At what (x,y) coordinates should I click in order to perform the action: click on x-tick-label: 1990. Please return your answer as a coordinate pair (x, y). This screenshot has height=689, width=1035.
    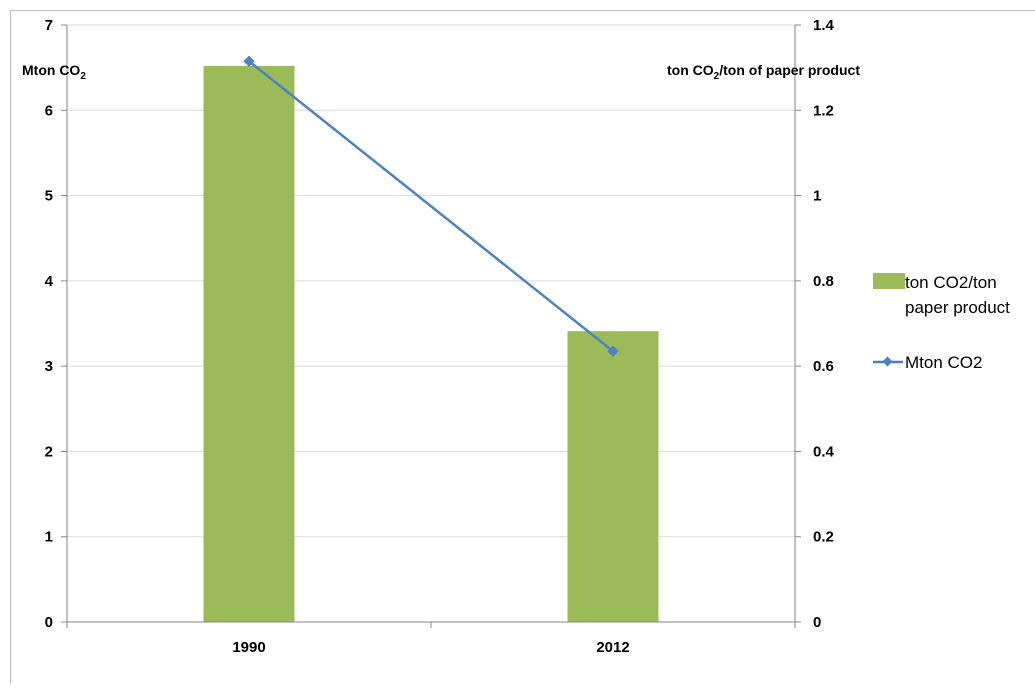
    Looking at the image, I should click on (248, 647).